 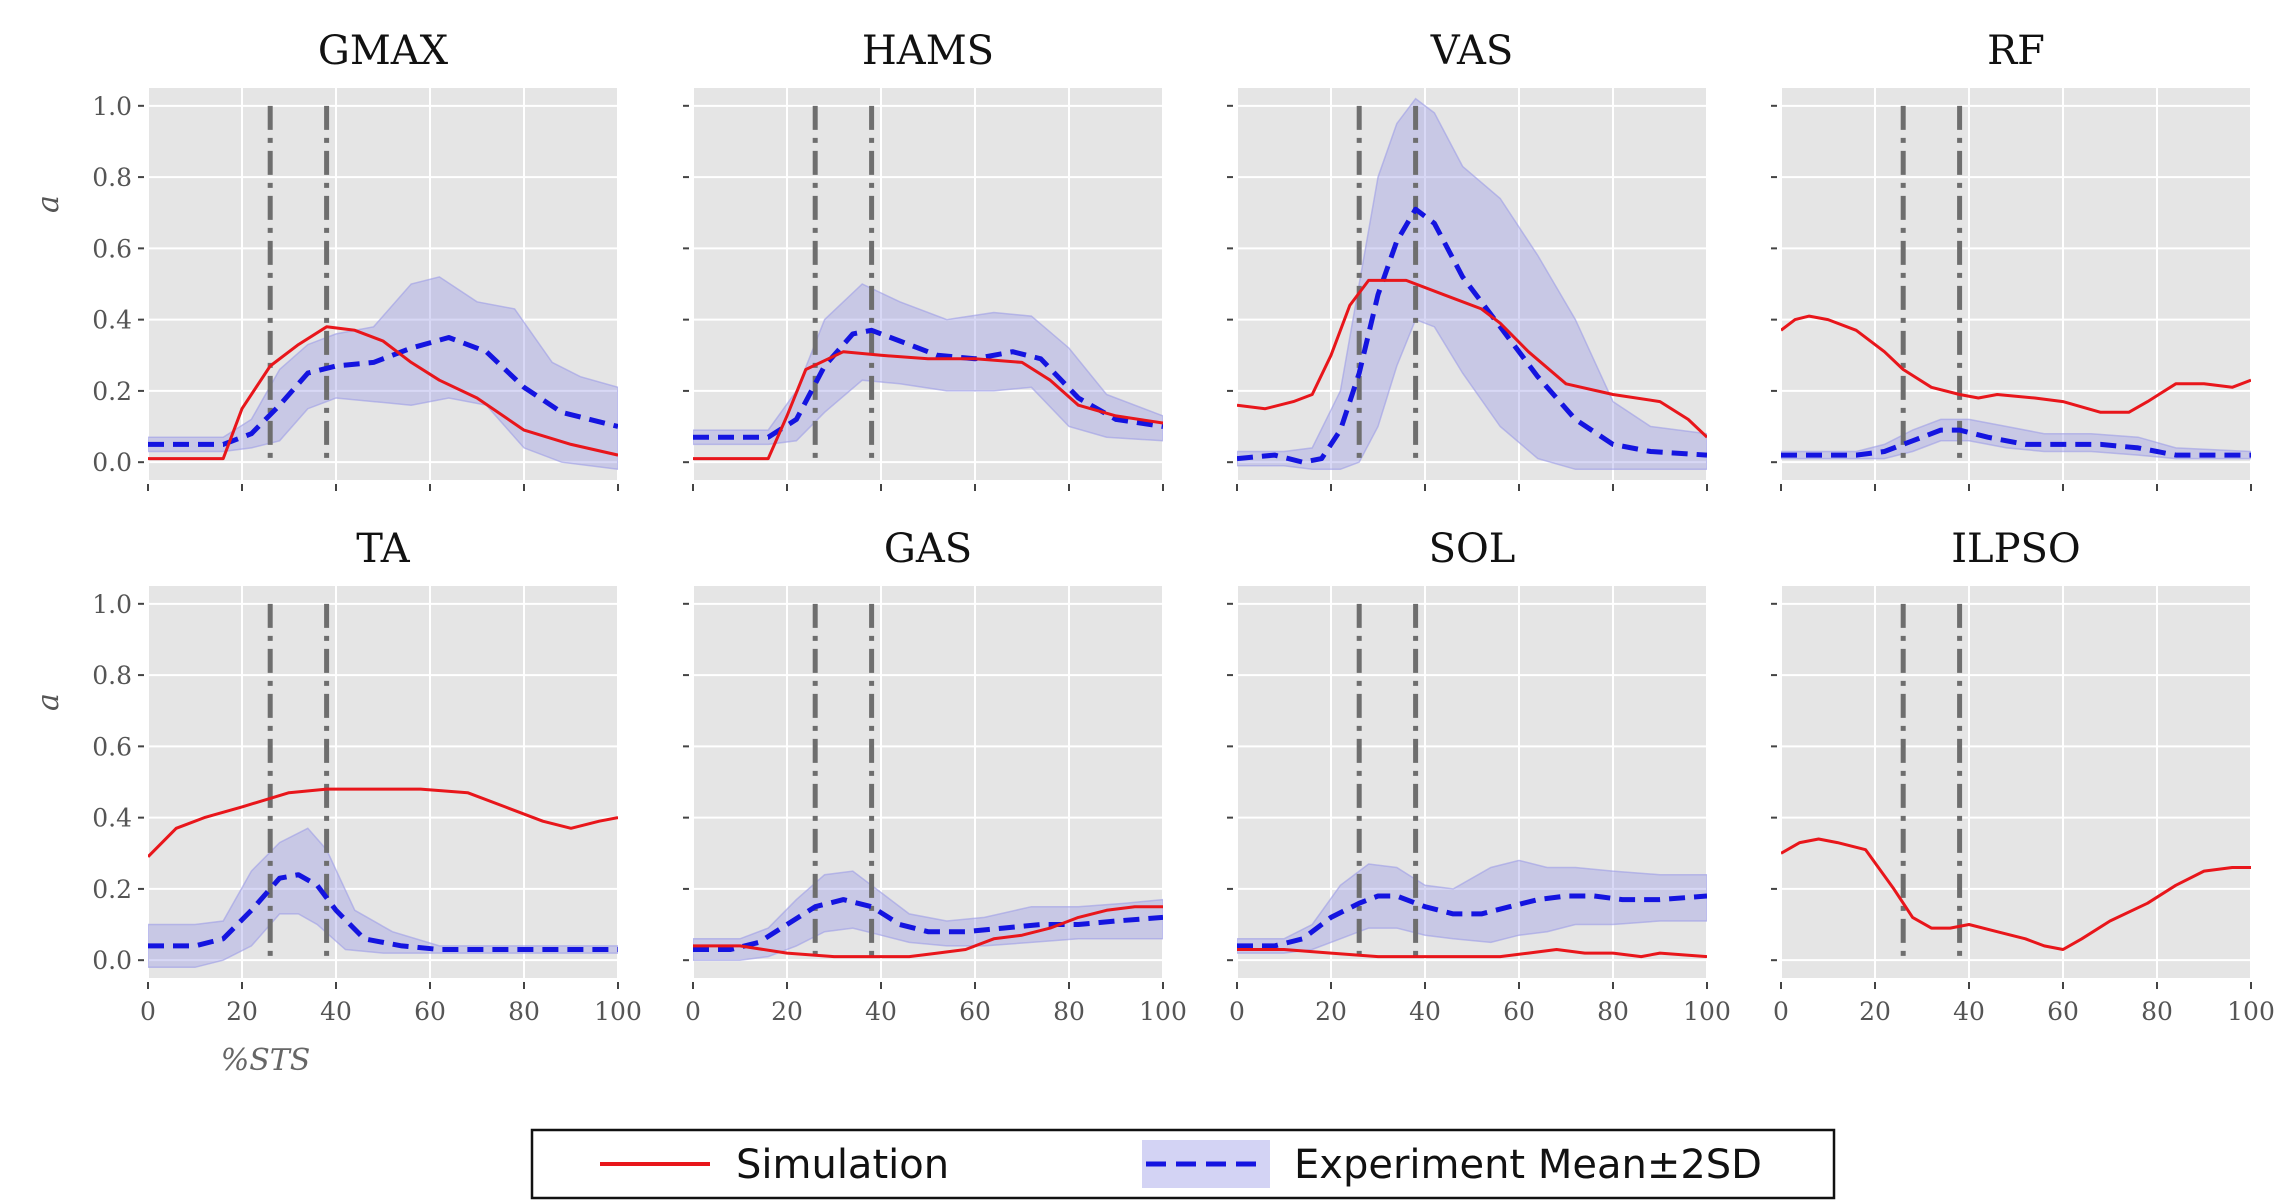 I want to click on panel-title: HAMS, so click(x=928, y=51).